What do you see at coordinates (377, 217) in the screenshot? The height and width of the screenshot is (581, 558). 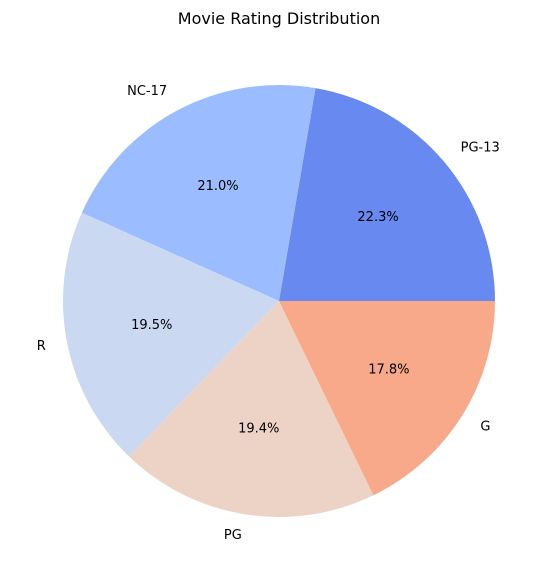 I see `slice-percent-pg-13: 22.3%` at bounding box center [377, 217].